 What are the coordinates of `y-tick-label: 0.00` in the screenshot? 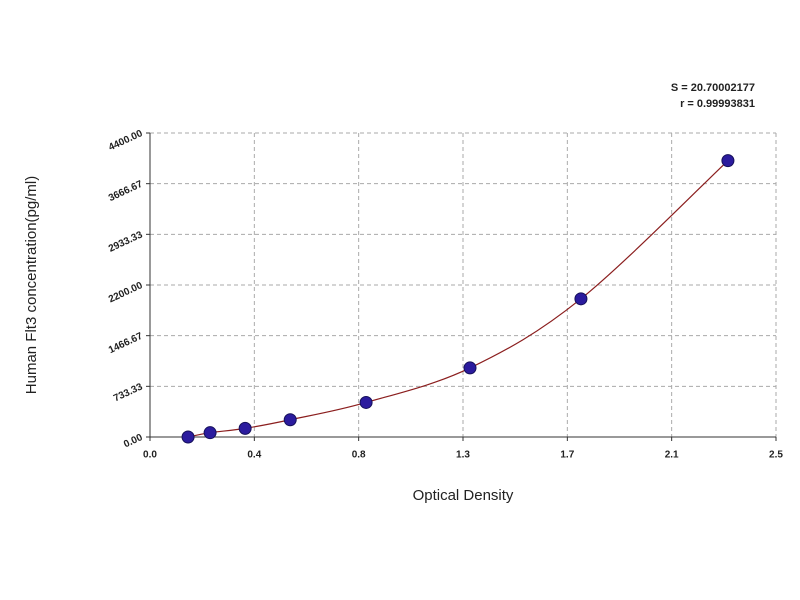 It's located at (133, 441).